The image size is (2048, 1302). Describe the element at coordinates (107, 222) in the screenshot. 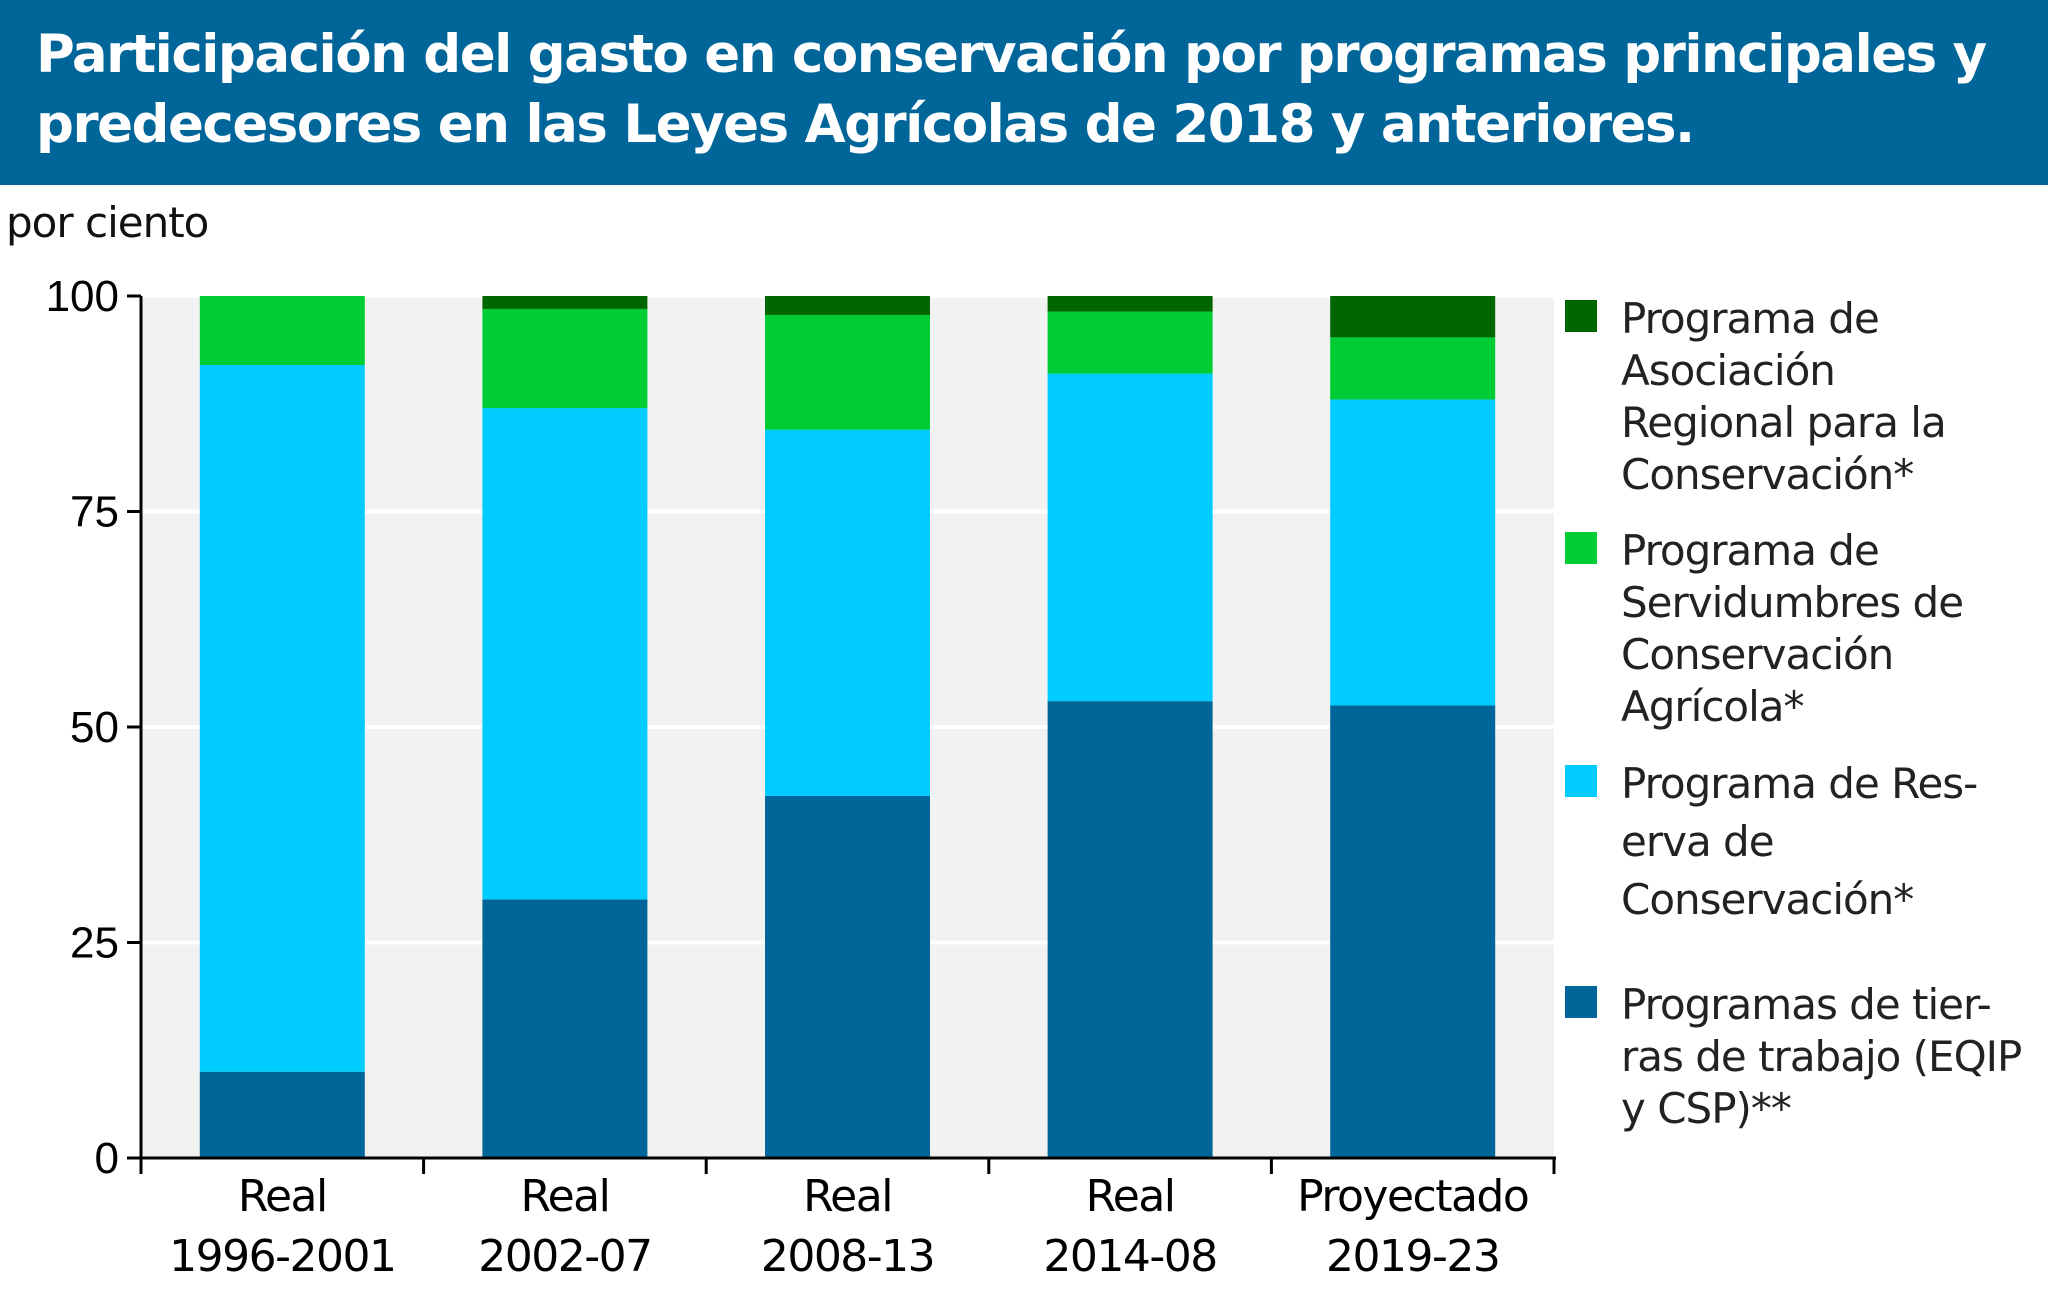

I see `y-axis-label: por ciento` at that location.